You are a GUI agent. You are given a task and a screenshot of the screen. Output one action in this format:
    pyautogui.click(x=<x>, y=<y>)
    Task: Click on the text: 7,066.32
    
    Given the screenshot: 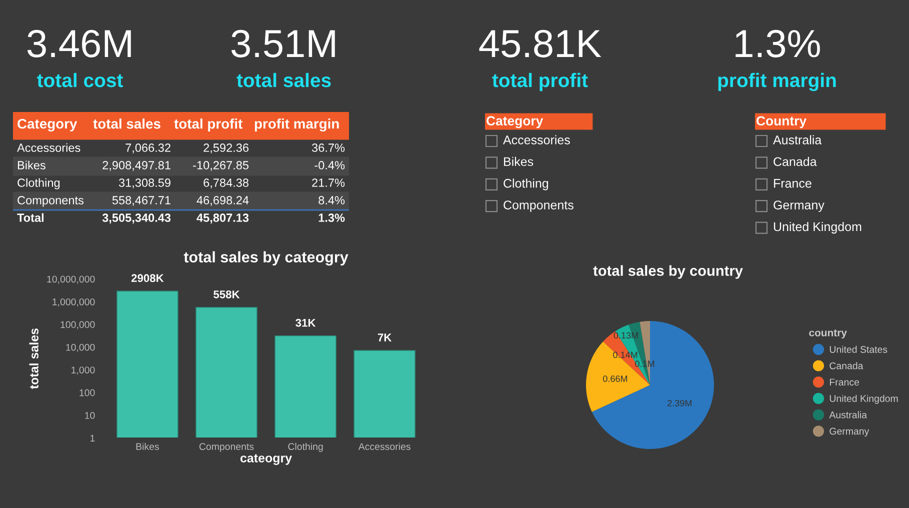 What is the action you would take?
    pyautogui.click(x=148, y=149)
    